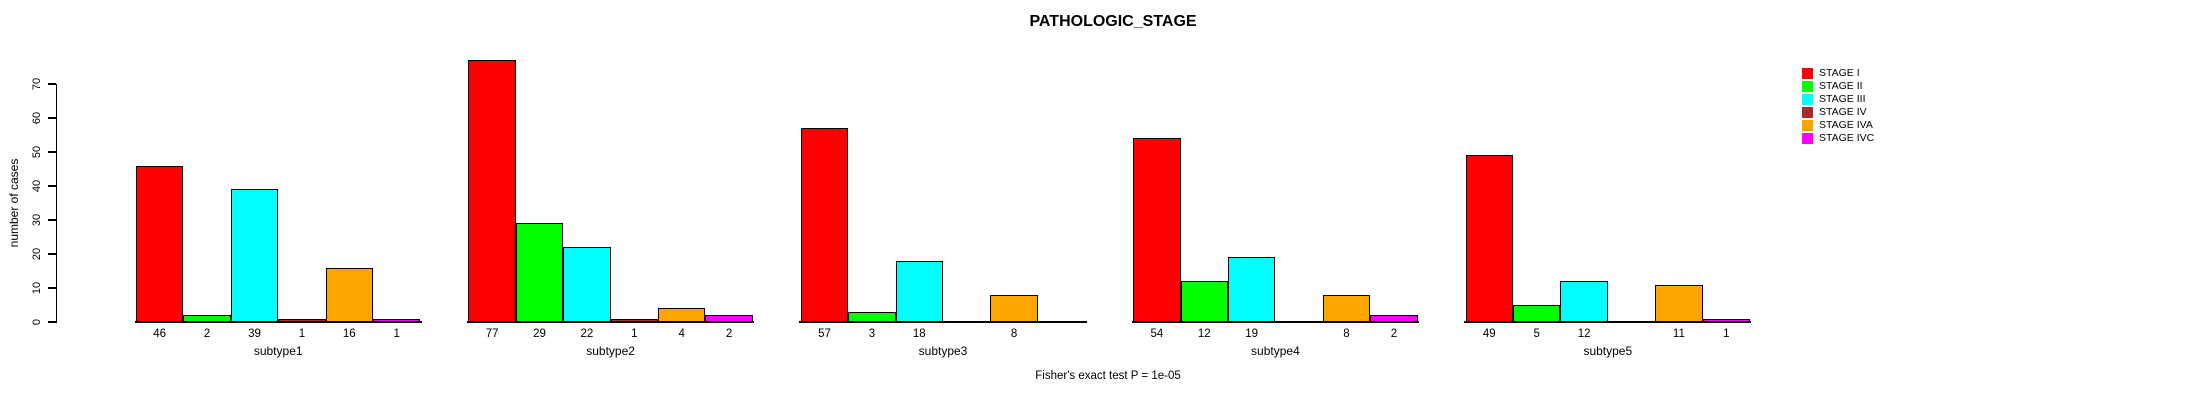  I want to click on legend-swatch-stage-iii, so click(1807, 99).